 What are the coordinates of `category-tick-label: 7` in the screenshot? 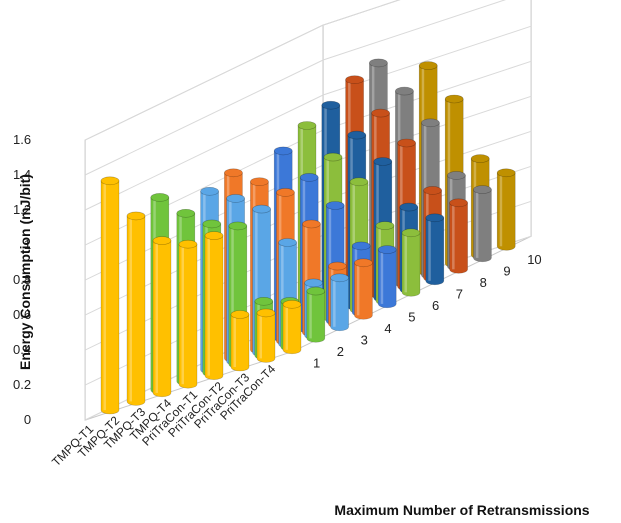 It's located at (459, 294).